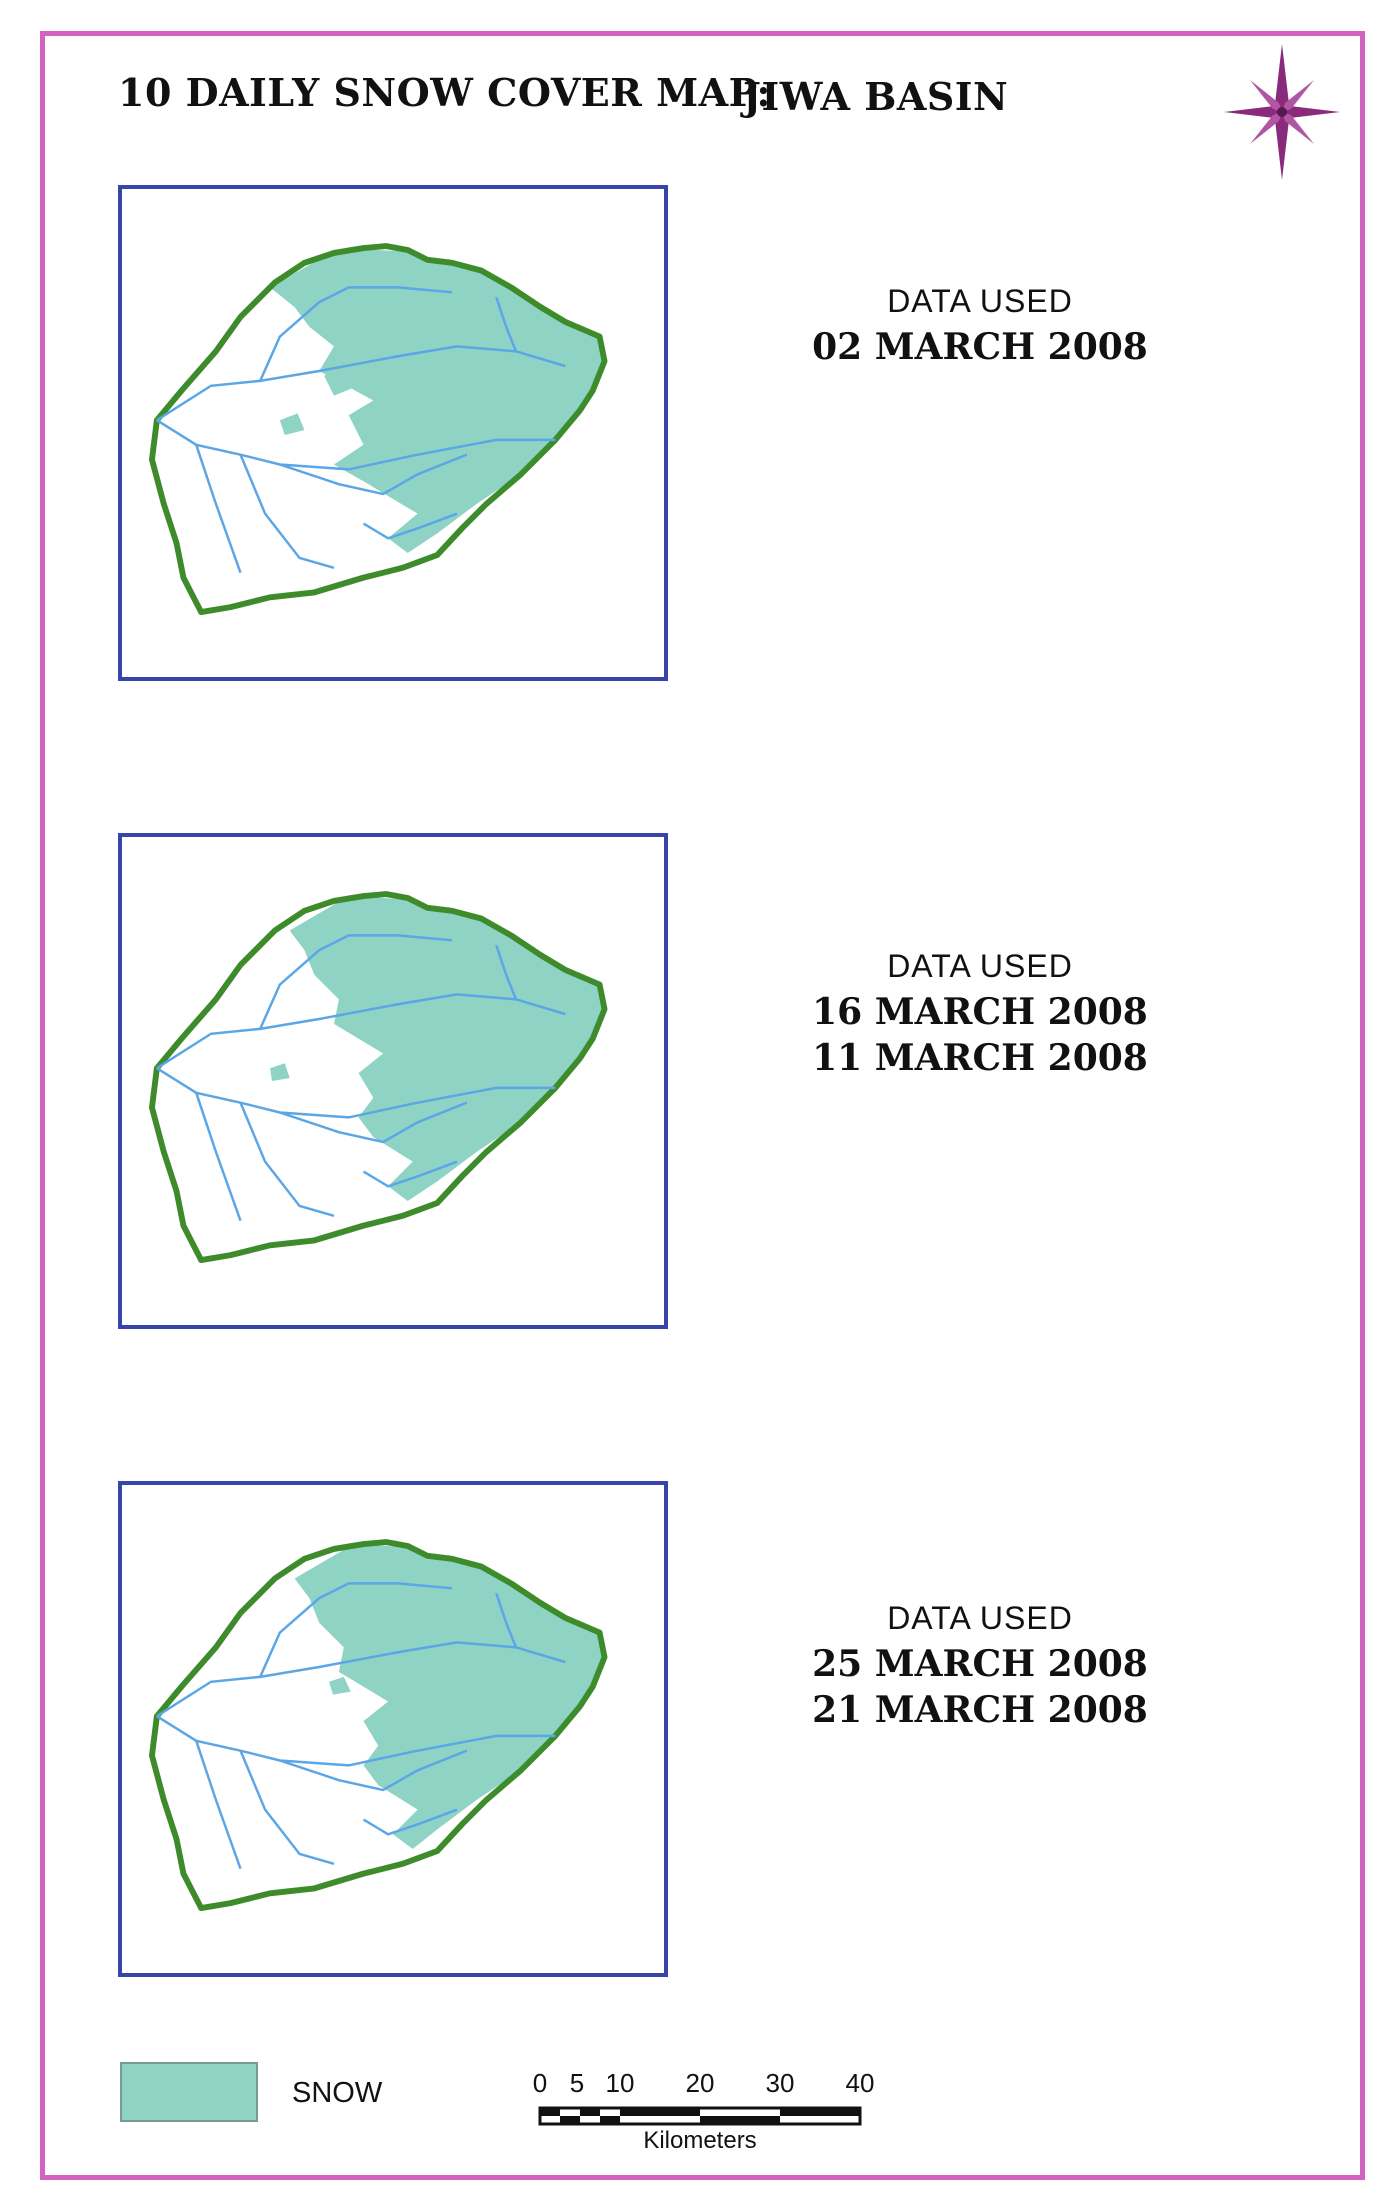 This screenshot has width=1390, height=2206. What do you see at coordinates (980, 1058) in the screenshot?
I see `caption-2-date-2: 11 MARCH 2008` at bounding box center [980, 1058].